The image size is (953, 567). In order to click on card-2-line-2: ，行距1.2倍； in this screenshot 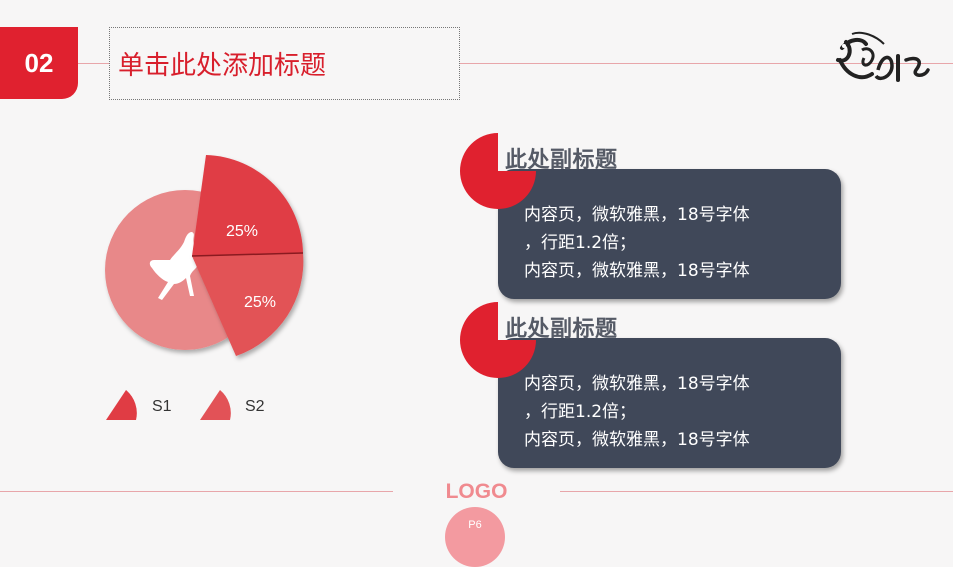, I will do `click(580, 412)`.